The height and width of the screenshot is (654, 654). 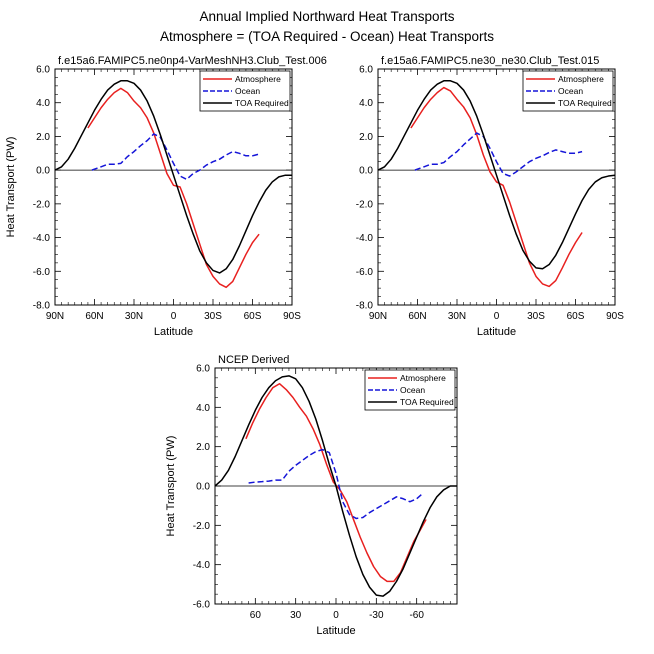 What do you see at coordinates (490, 61) in the screenshot?
I see `panel-title: f.e15a6.FAMIPC5.ne30_ne30.Club_Test.015` at bounding box center [490, 61].